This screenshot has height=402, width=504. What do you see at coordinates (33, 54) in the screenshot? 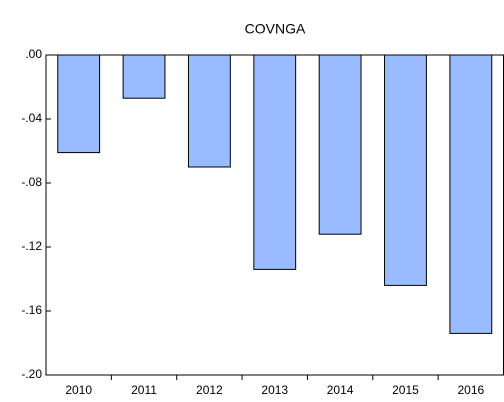
I see `y-tick-label: .00` at bounding box center [33, 54].